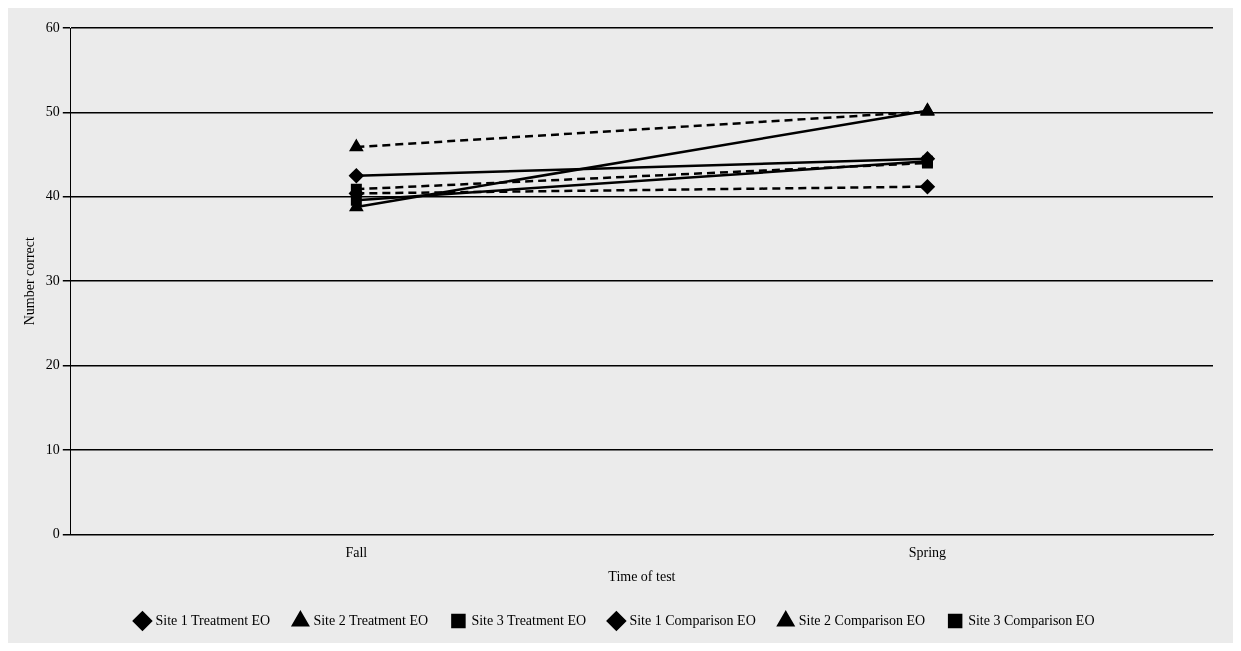 The height and width of the screenshot is (651, 1241). Describe the element at coordinates (642, 577) in the screenshot. I see `x-axis-title: Time of test` at that location.